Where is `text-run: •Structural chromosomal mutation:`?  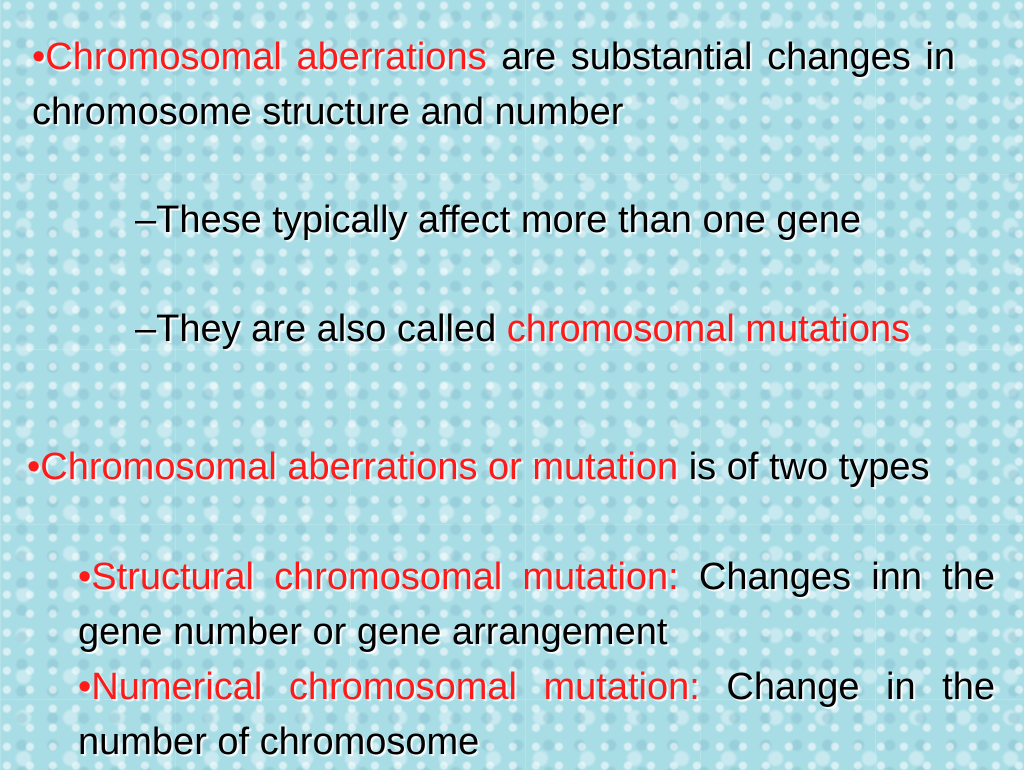
text-run: •Structural chromosomal mutation: is located at coordinates (378, 577).